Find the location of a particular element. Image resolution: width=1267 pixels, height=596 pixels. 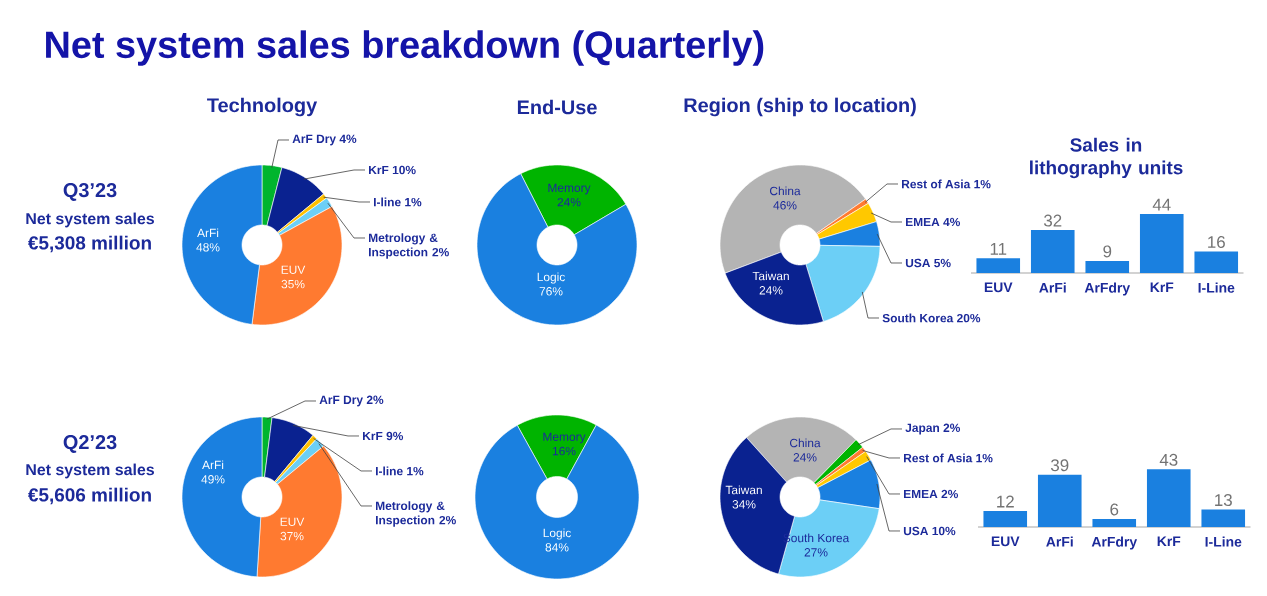

data-label: 43 is located at coordinates (1168, 459).